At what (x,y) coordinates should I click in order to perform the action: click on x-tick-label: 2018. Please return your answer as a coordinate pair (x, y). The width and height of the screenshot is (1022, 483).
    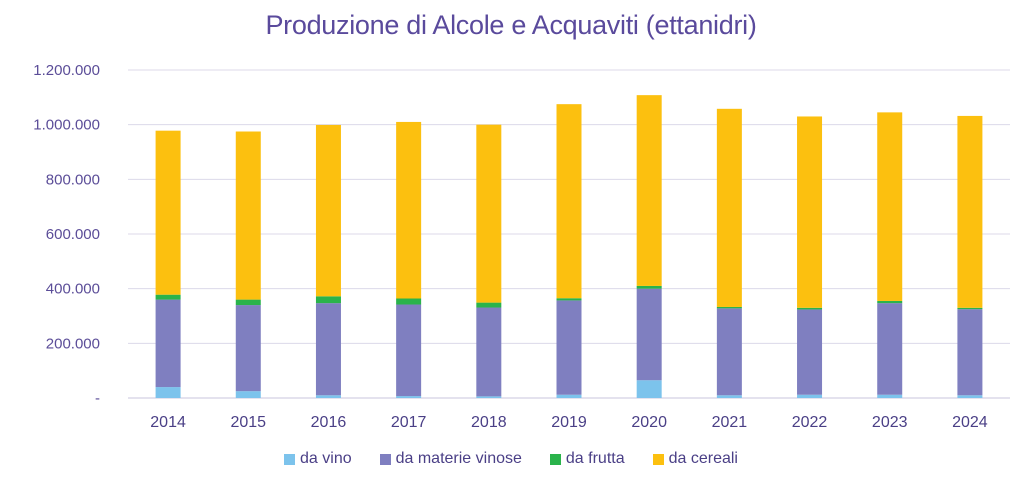
    Looking at the image, I should click on (489, 422).